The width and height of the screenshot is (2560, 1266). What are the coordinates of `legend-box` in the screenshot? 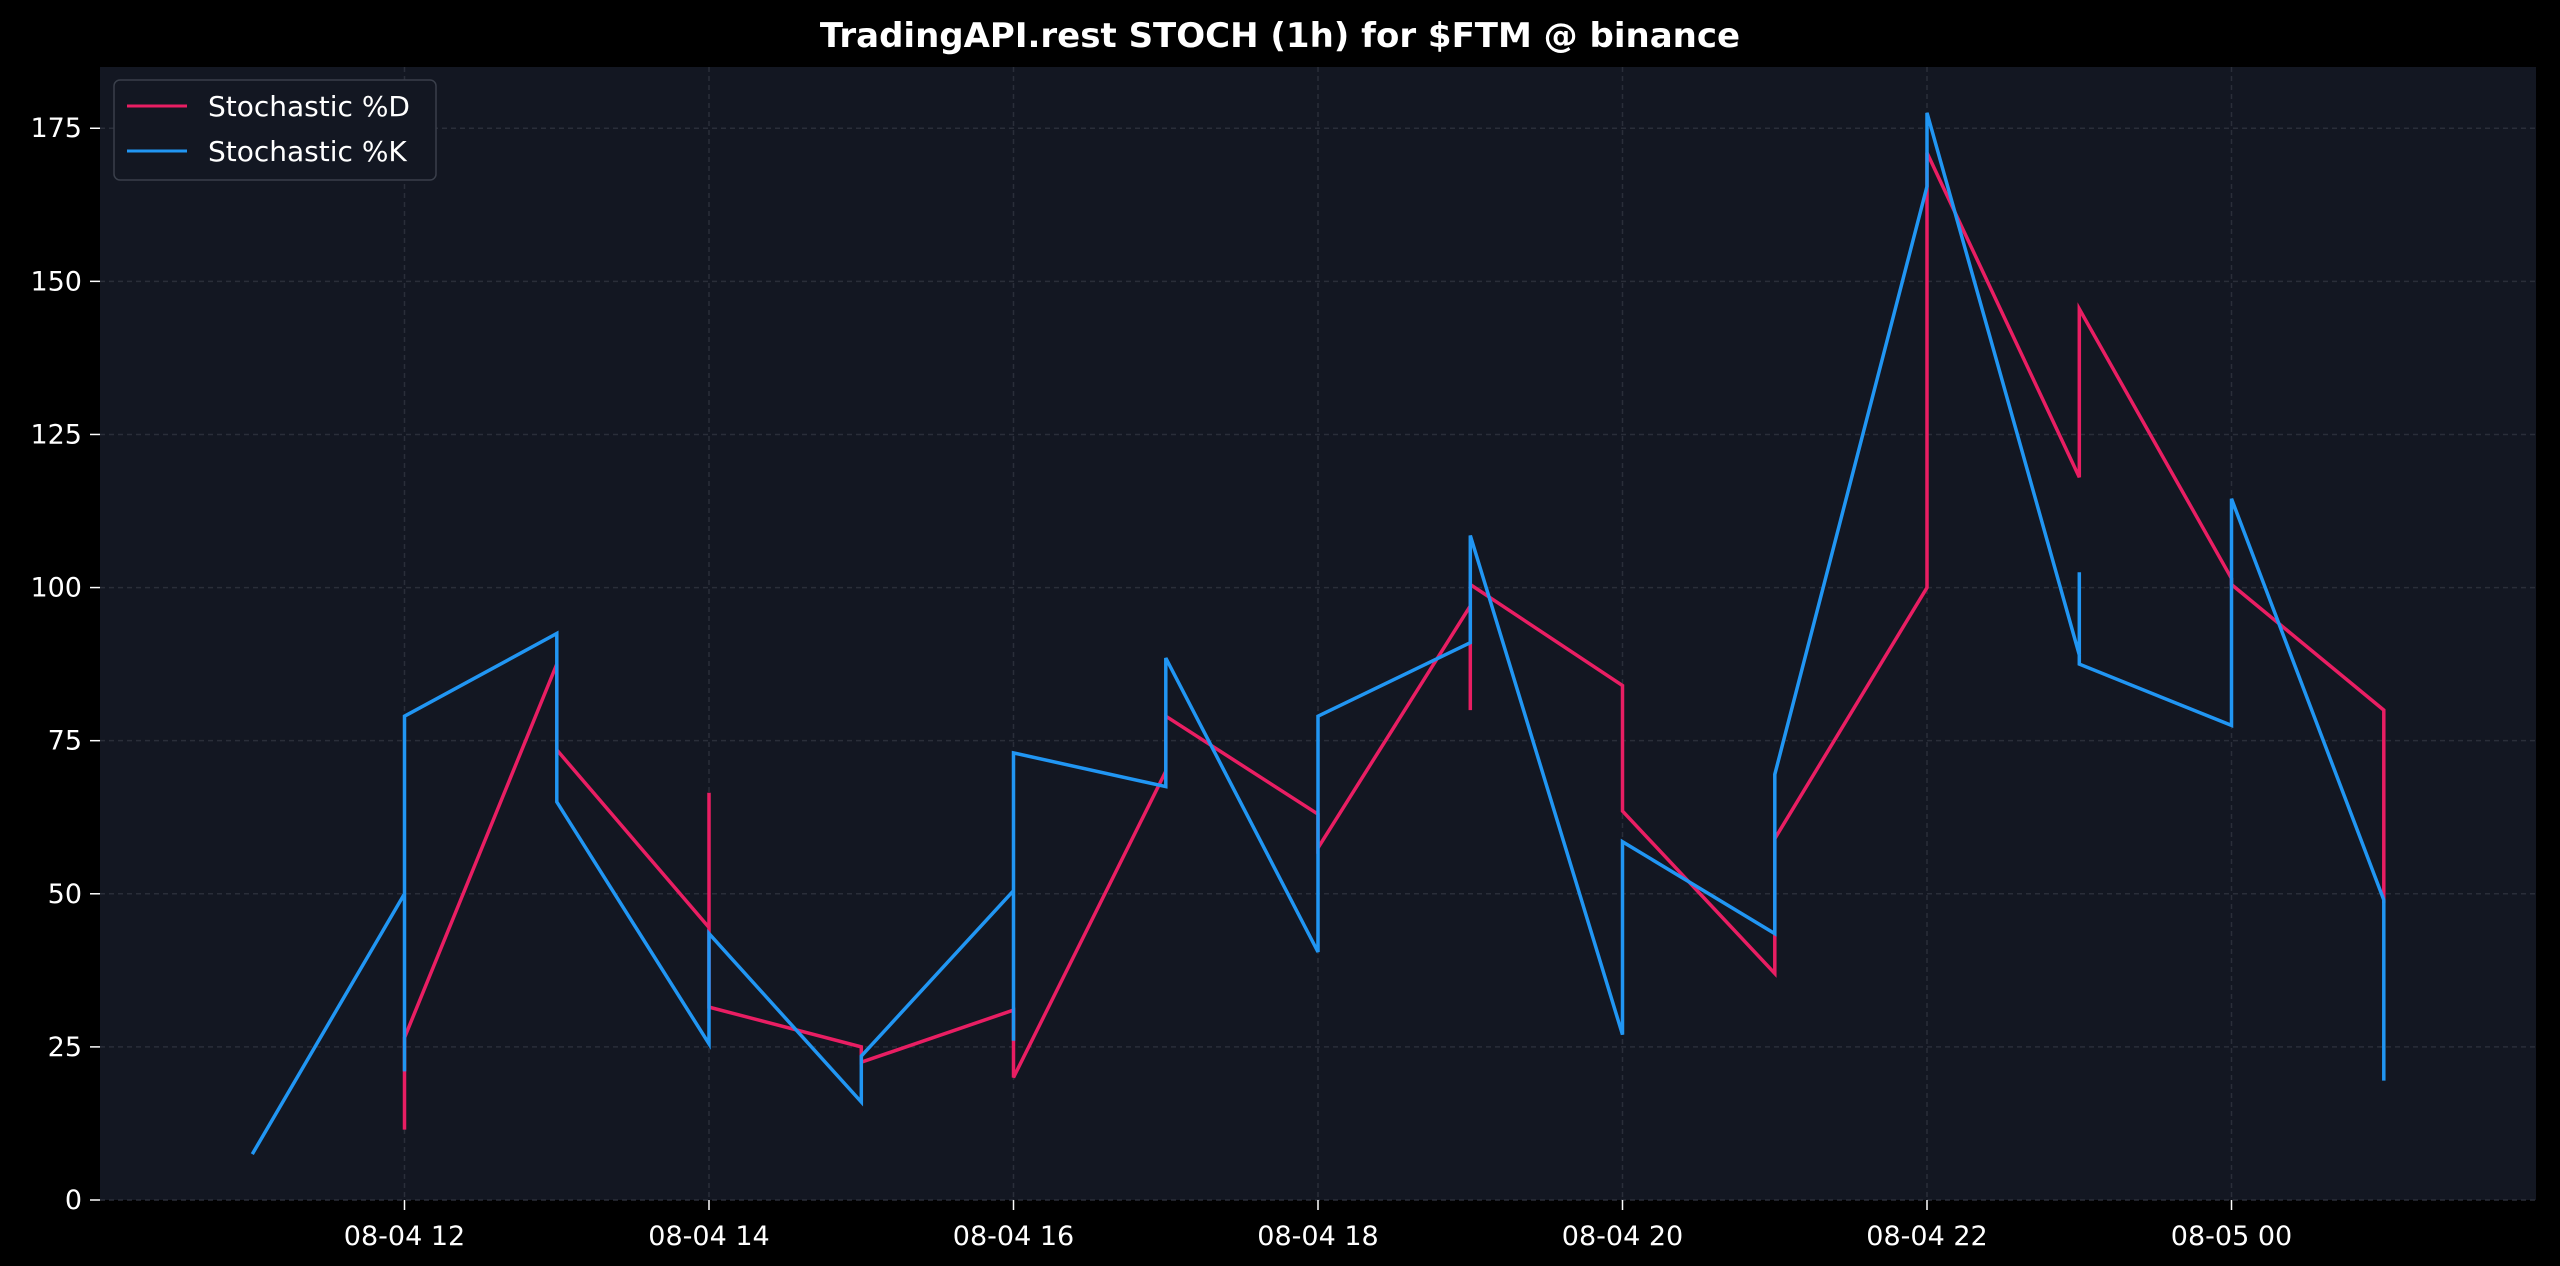 It's located at (275, 130).